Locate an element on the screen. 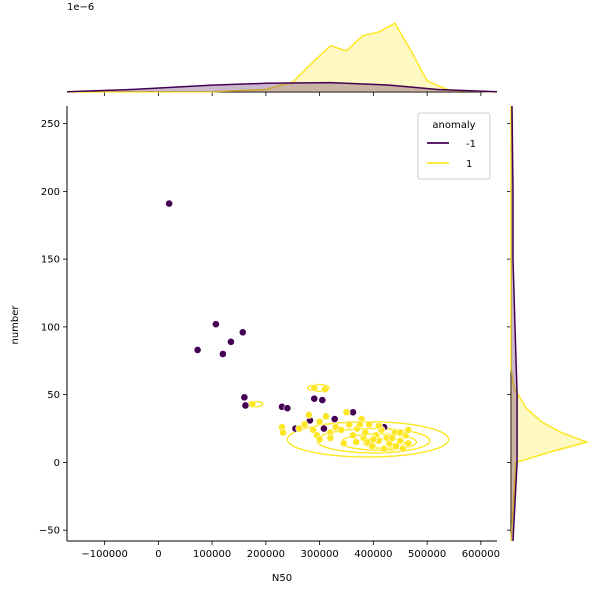 The image size is (600, 600). right-marginal-density is located at coordinates (548, 323).